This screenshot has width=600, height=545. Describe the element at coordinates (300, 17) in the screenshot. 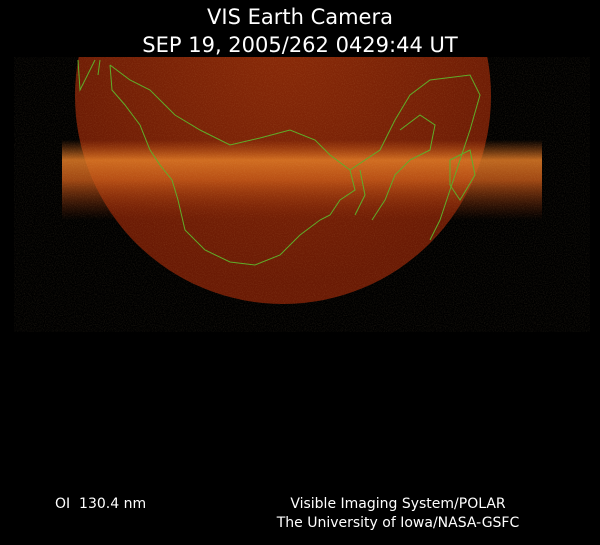

I see `title: VIS Earth Camera` at that location.